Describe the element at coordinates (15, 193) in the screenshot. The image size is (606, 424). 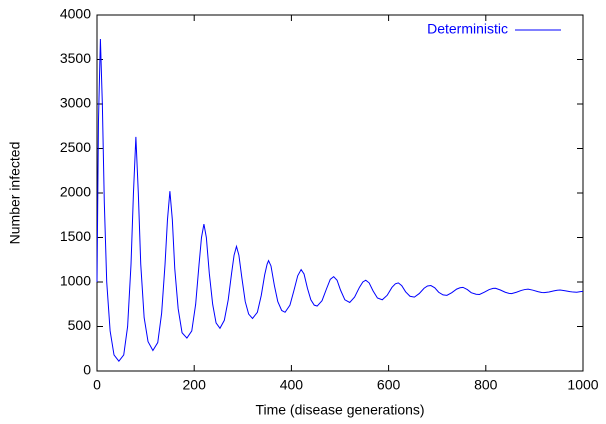
I see `y-axis-label: Number infected` at that location.